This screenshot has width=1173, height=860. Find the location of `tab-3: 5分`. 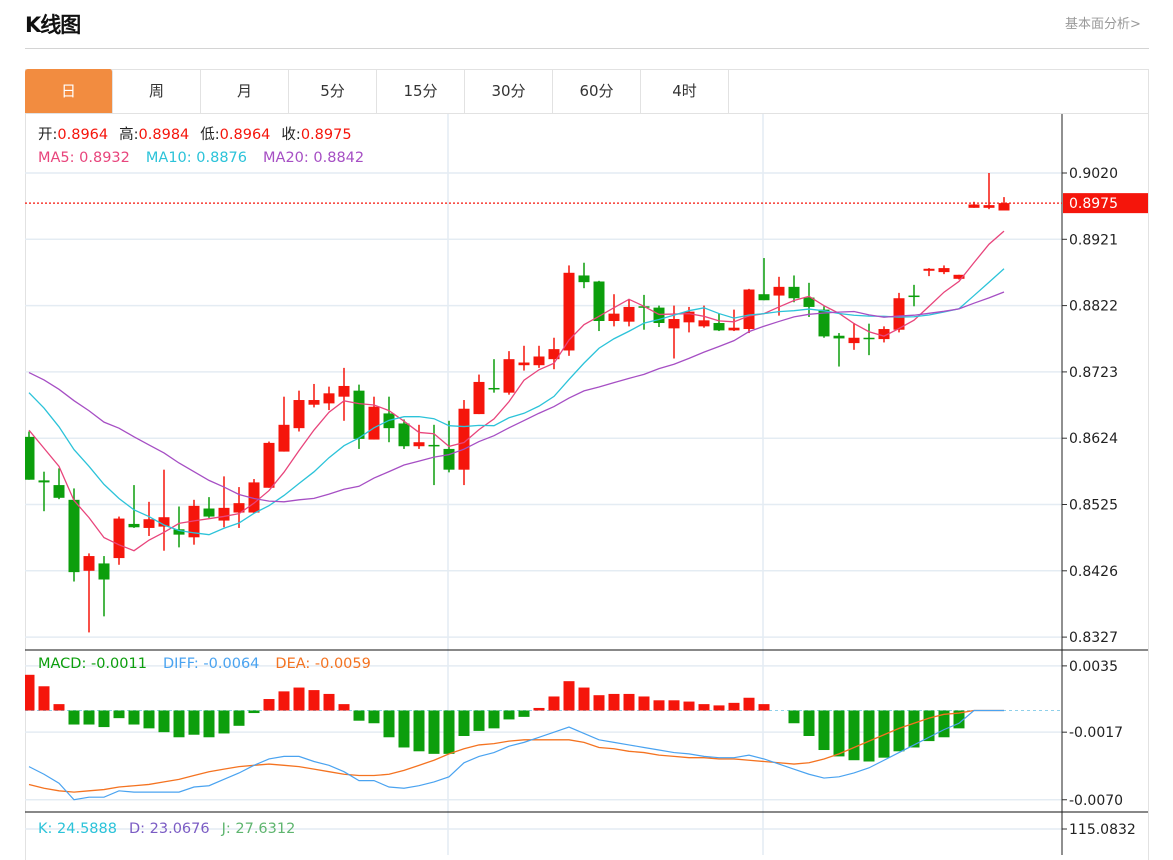

tab-3: 5分 is located at coordinates (333, 91).